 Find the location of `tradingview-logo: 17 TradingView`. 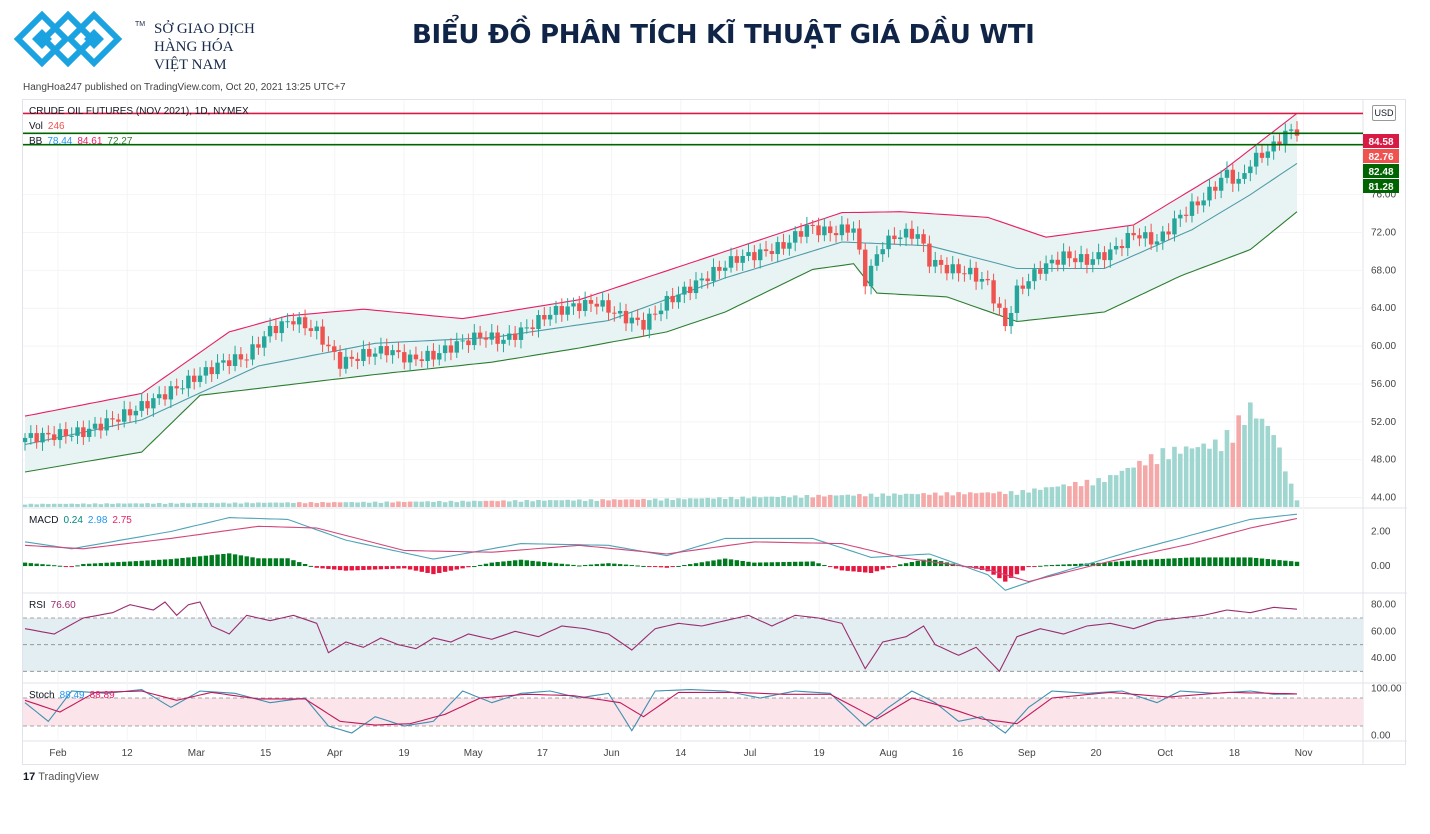

tradingview-logo: 17 TradingView is located at coordinates (61, 777).